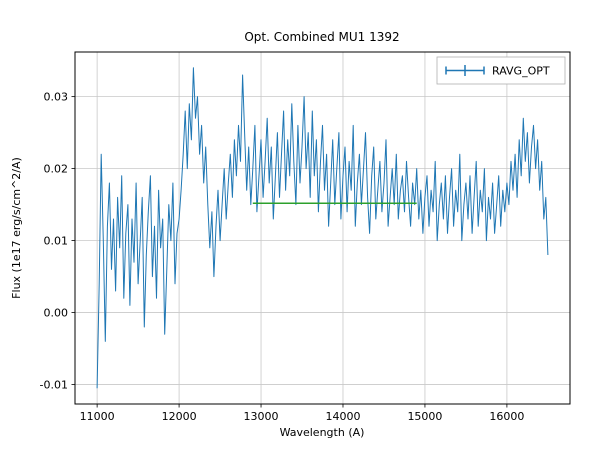  What do you see at coordinates (342, 416) in the screenshot?
I see `x-tick-label: 14000` at bounding box center [342, 416].